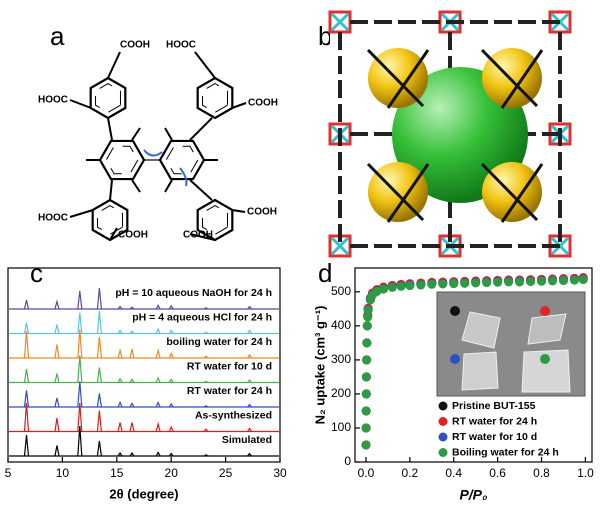  I want to click on series-label: As-synthesized, so click(233, 415).